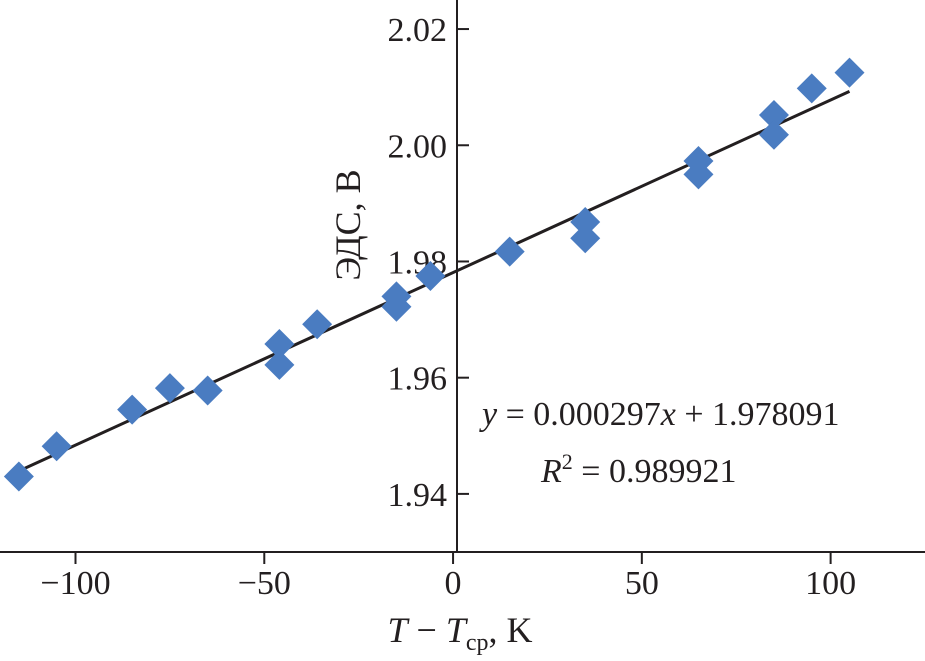  I want to click on x-tick-label: −50, so click(264, 583).